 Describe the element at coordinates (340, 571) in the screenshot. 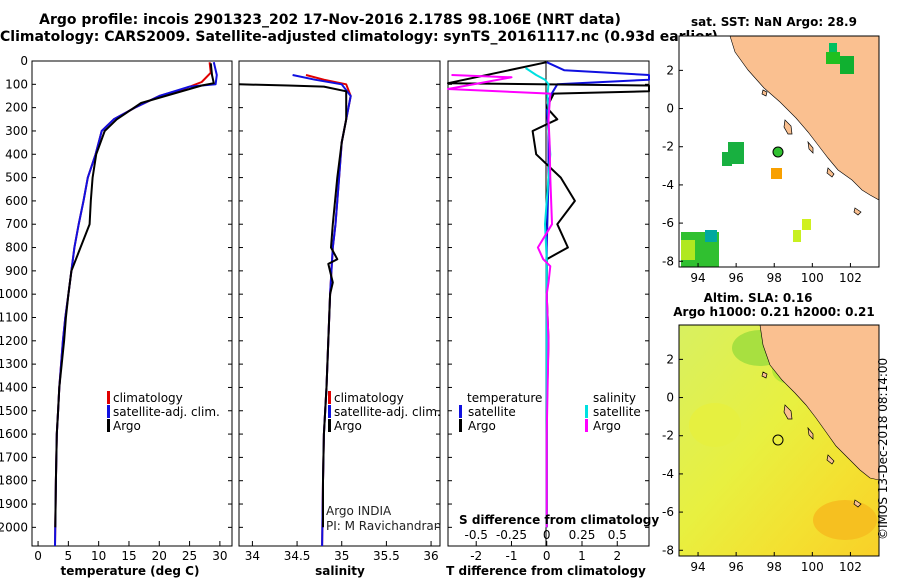

I see `salinity-axis-label: salinity` at that location.